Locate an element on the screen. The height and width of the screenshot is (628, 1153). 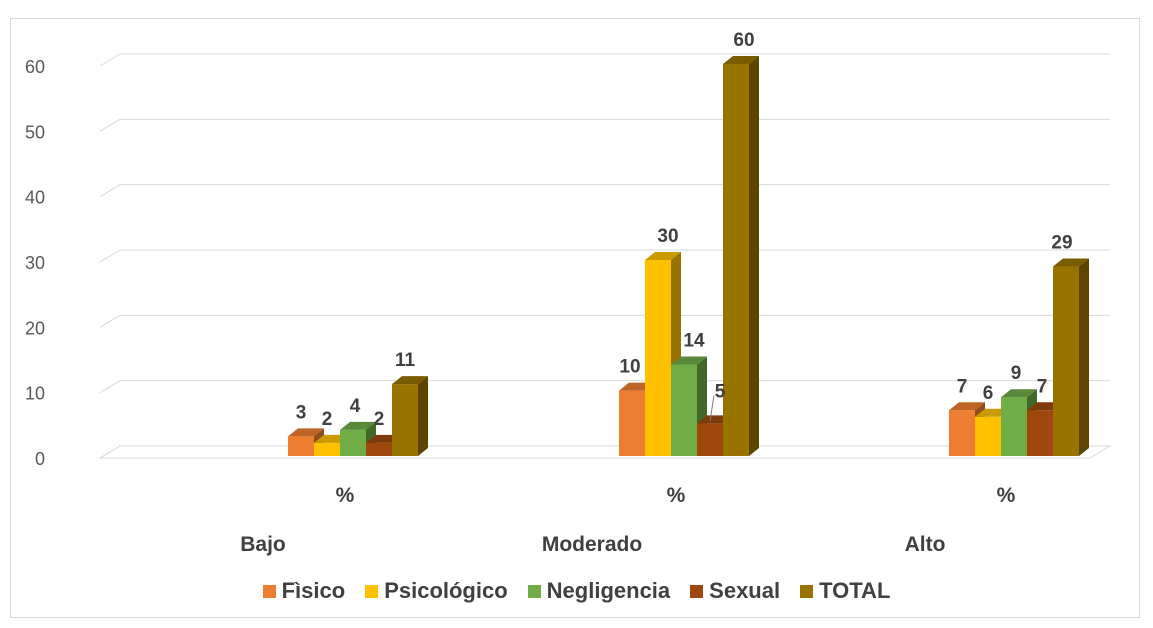
y-tick-label: 50 is located at coordinates (35, 132).